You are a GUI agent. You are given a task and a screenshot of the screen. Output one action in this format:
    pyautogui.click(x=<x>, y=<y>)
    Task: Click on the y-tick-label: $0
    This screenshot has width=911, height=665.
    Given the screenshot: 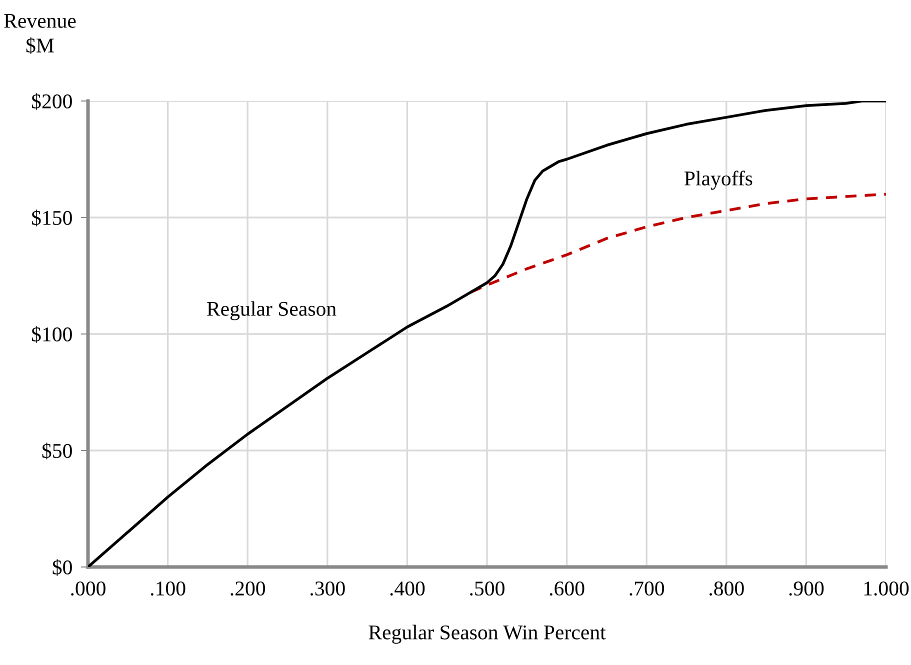 What is the action you would take?
    pyautogui.click(x=62, y=567)
    